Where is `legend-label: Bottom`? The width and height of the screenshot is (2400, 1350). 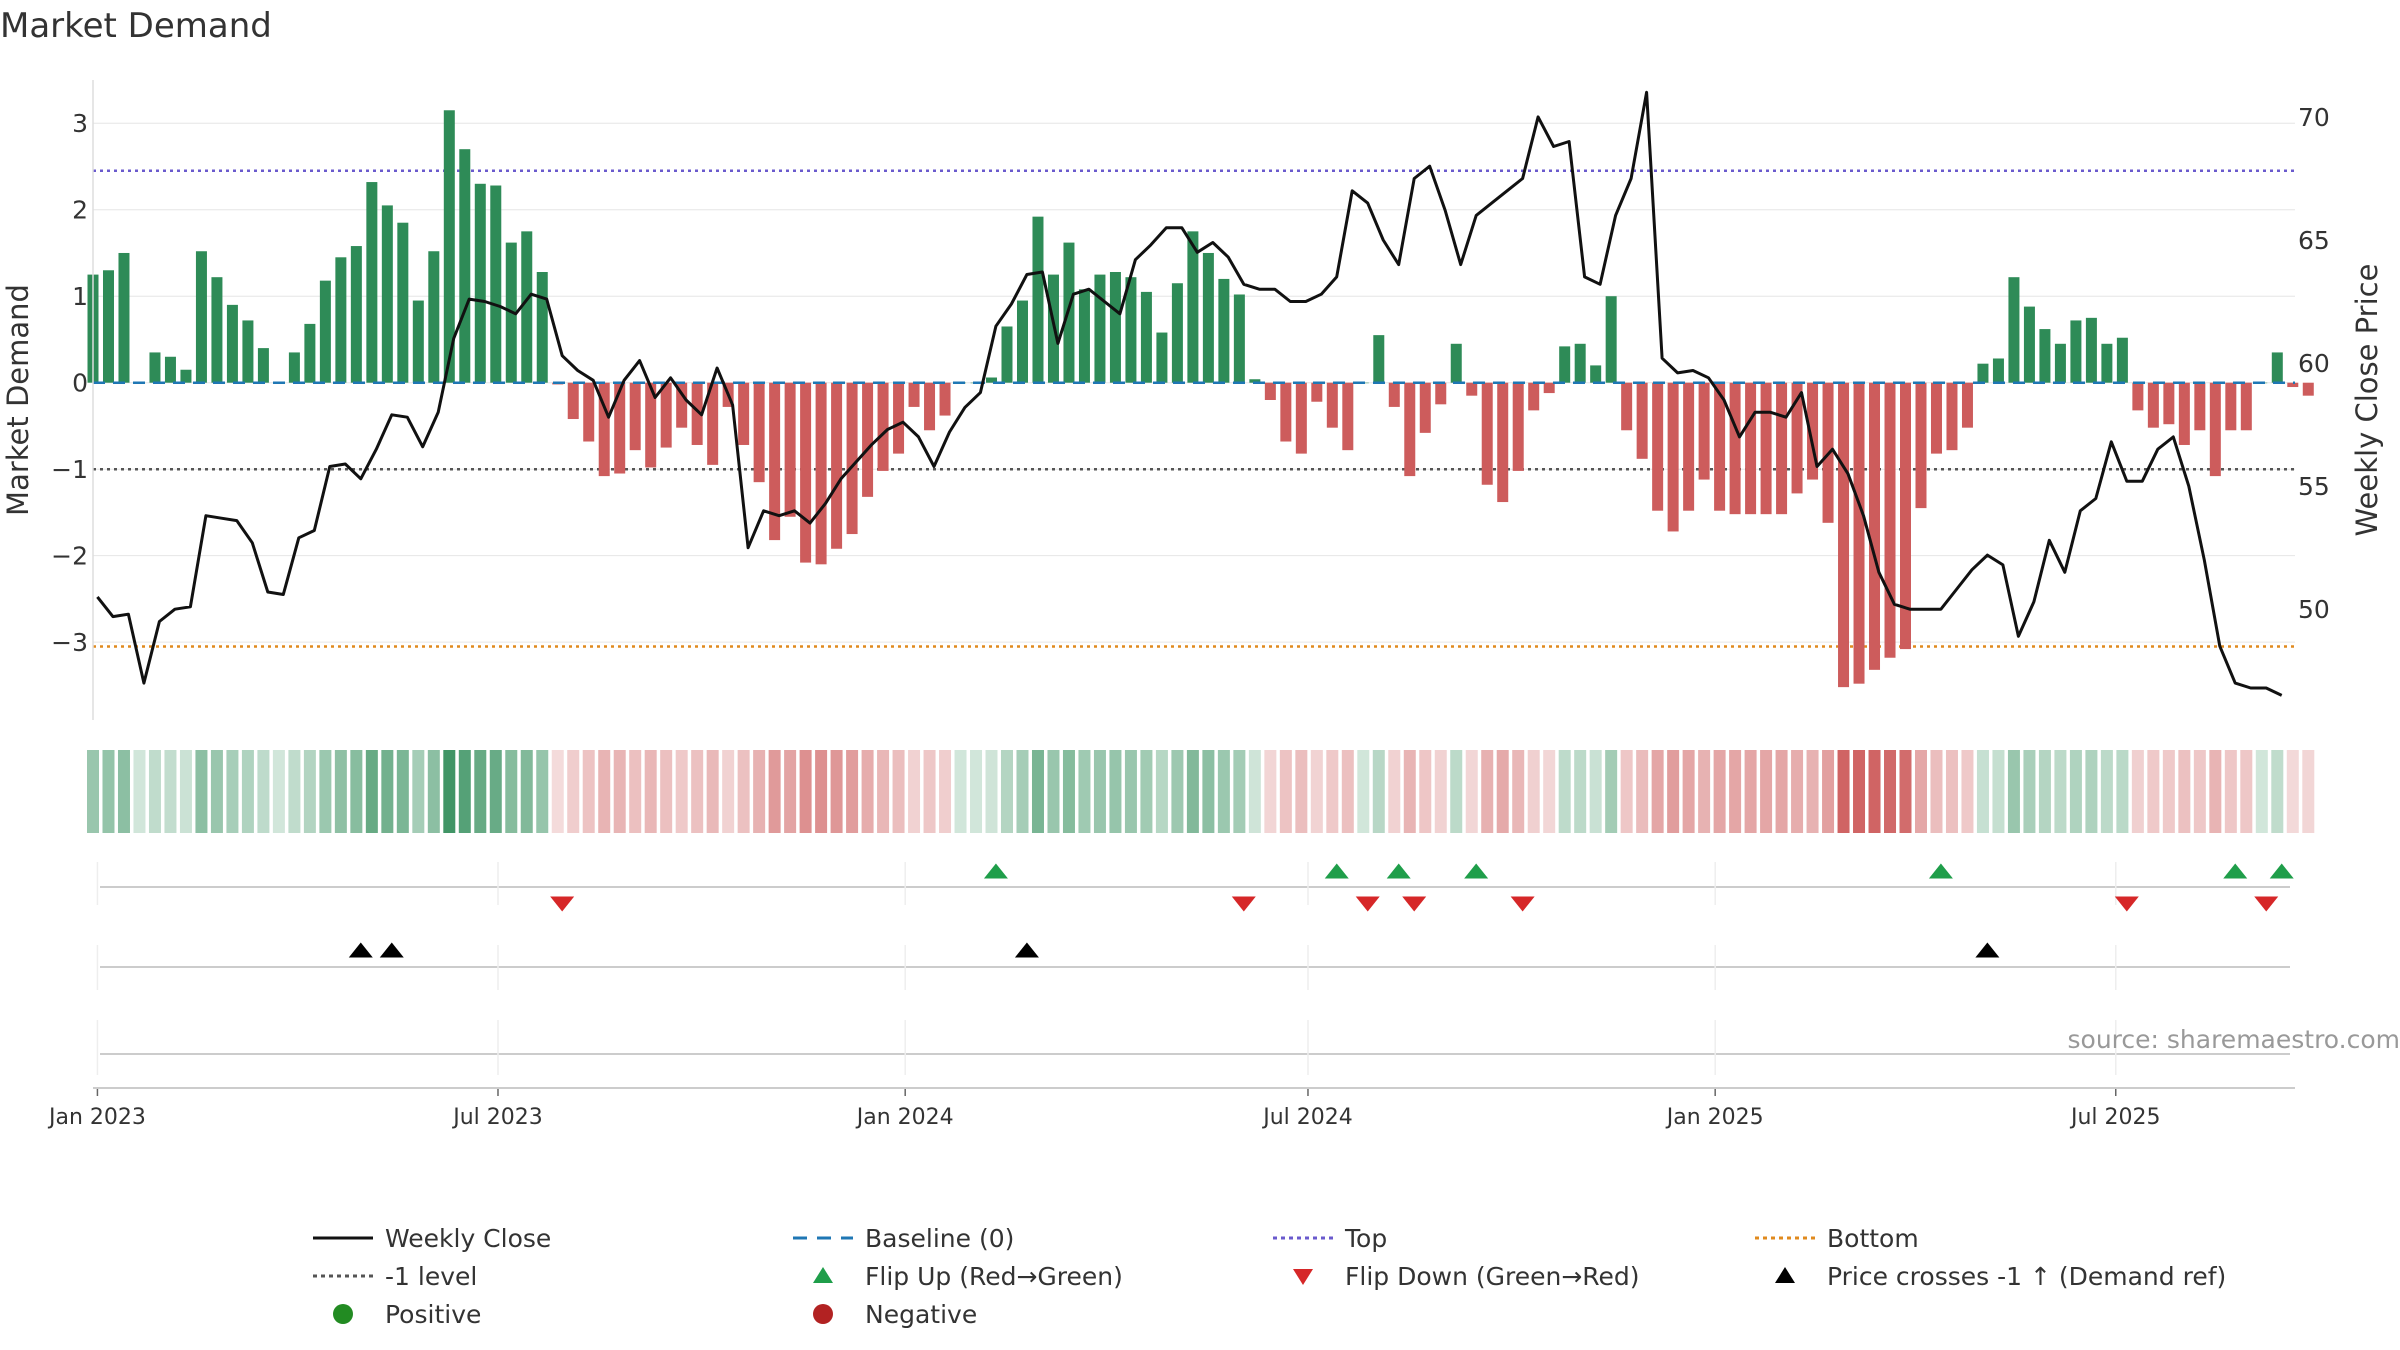 legend-label: Bottom is located at coordinates (1873, 1238).